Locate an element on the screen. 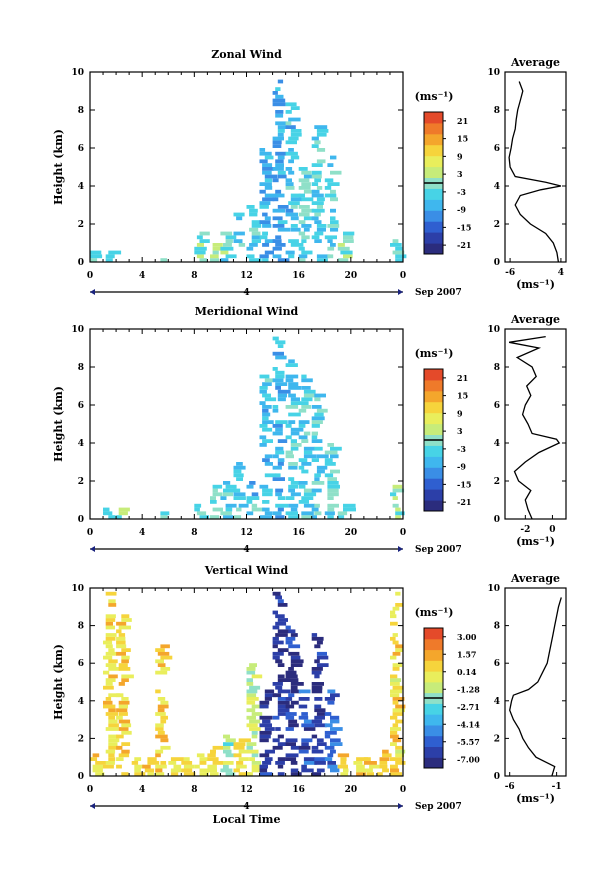 The image size is (616, 873). average-y-tick-label: 8 is located at coordinates (497, 368).